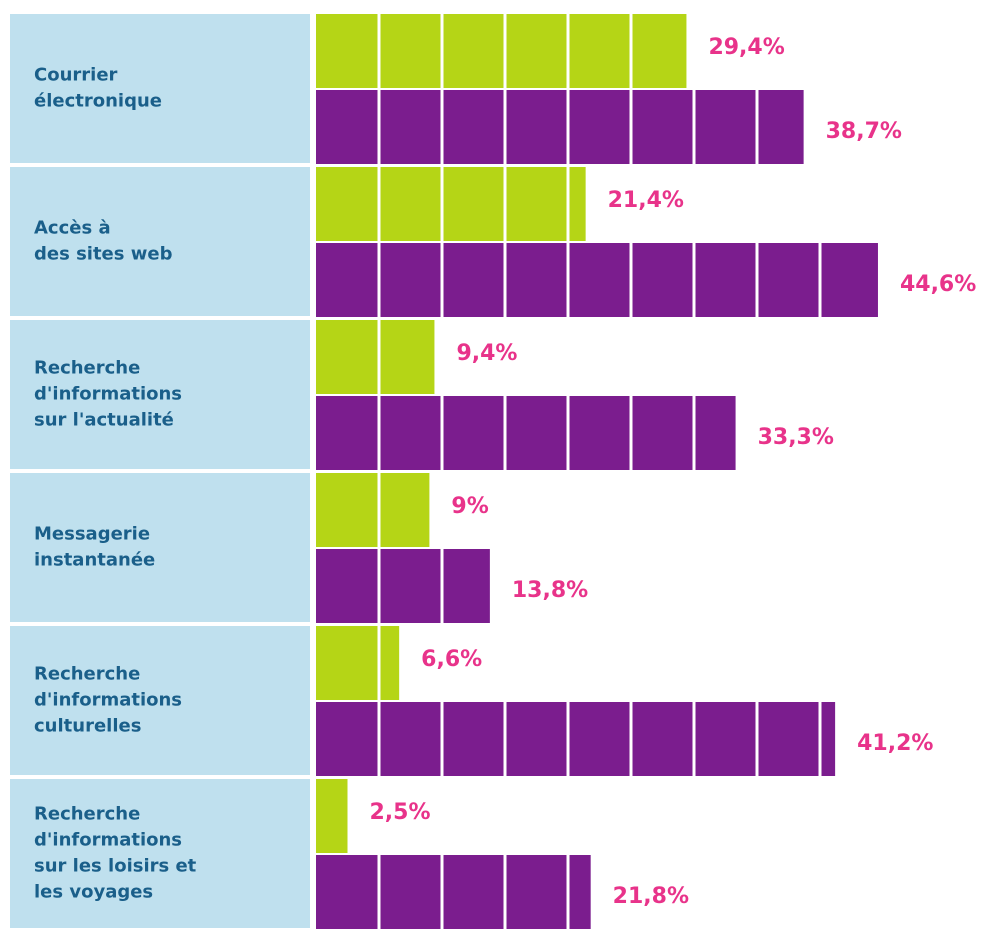  I want to click on value-label: 44,6%, so click(938, 284).